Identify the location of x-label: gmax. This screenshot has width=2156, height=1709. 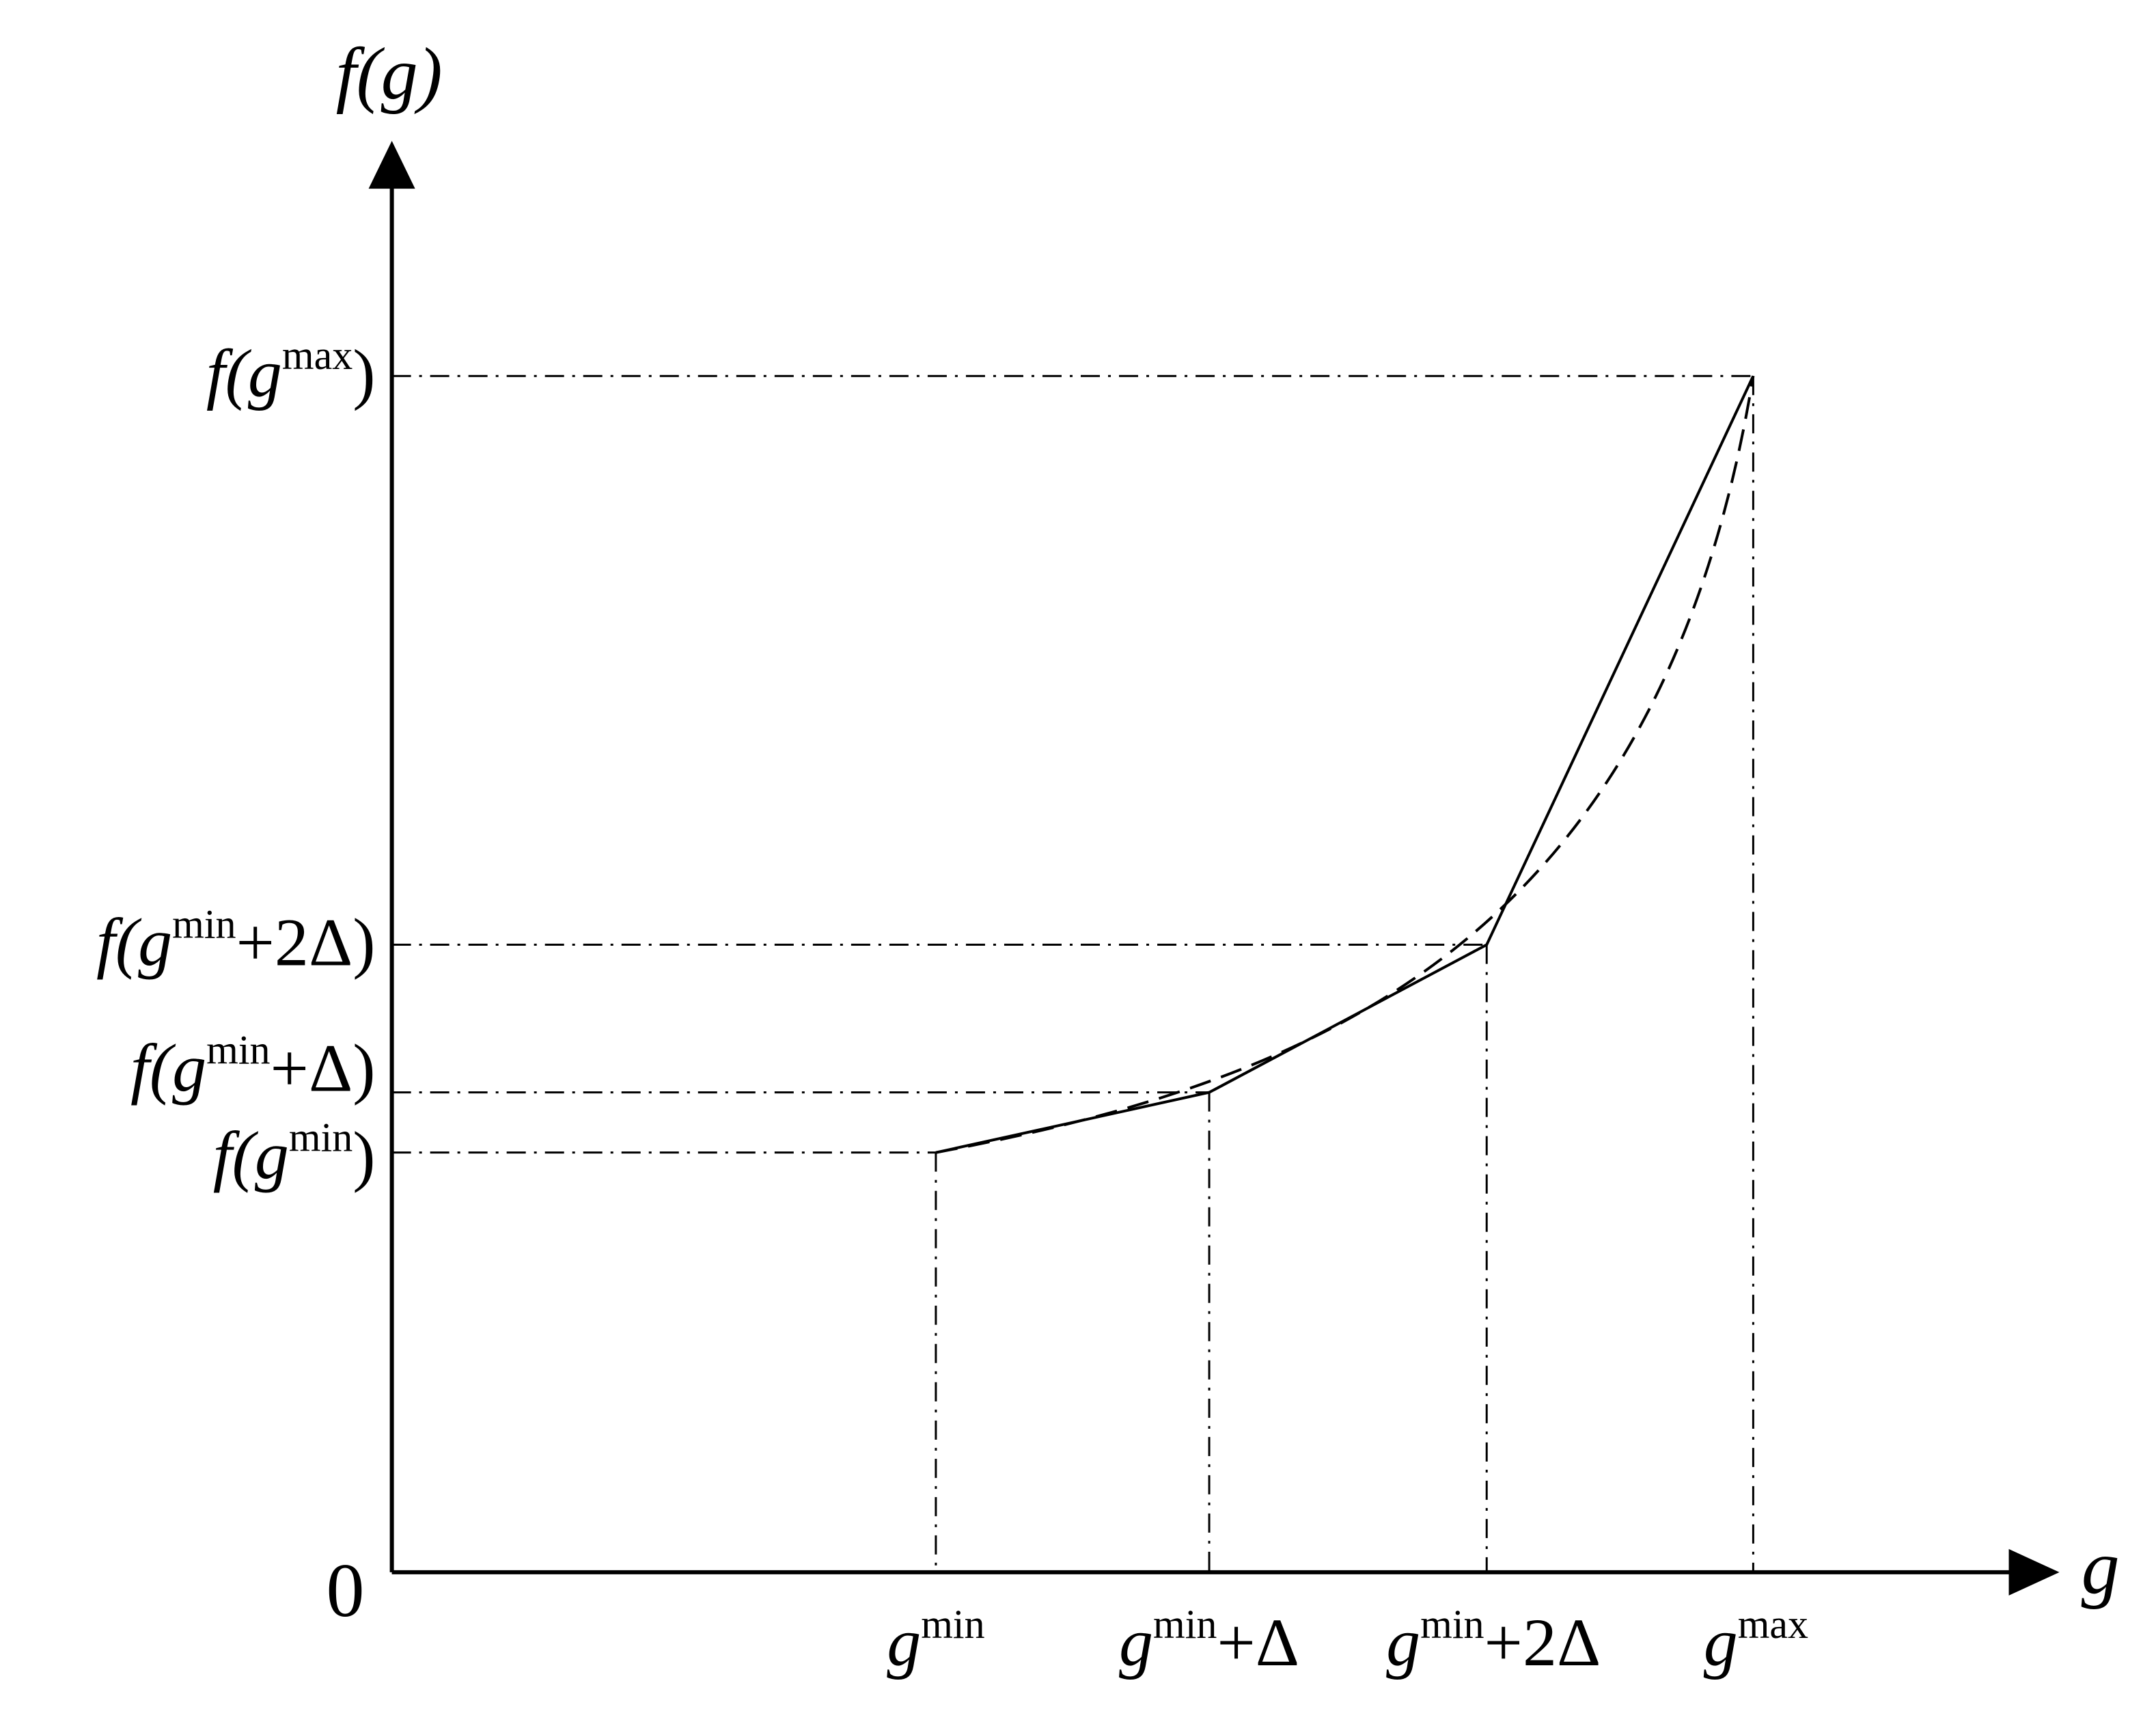
(1756, 1641).